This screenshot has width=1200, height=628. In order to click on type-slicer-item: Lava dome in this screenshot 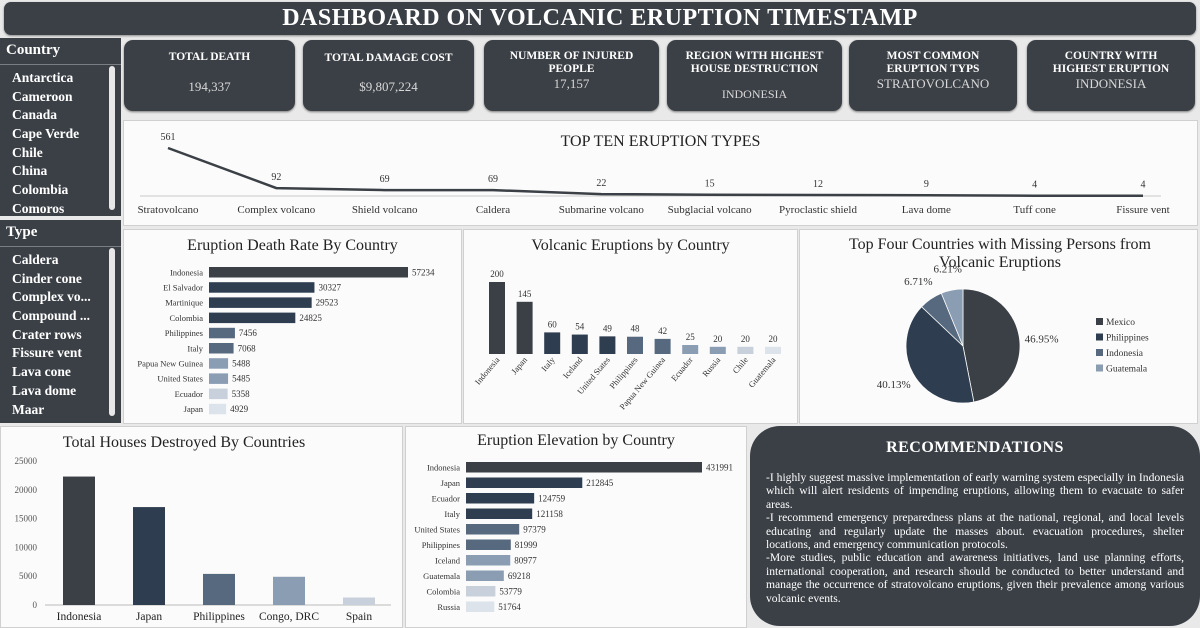, I will do `click(44, 390)`.